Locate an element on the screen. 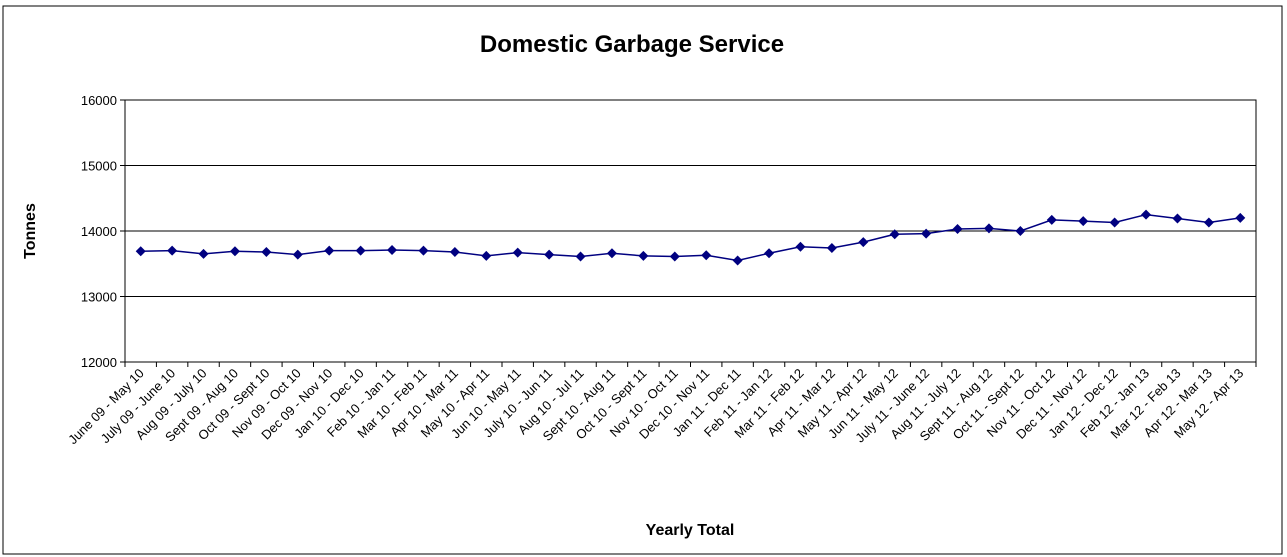 The height and width of the screenshot is (557, 1287). y-tick-label: 12000 is located at coordinates (99, 362).